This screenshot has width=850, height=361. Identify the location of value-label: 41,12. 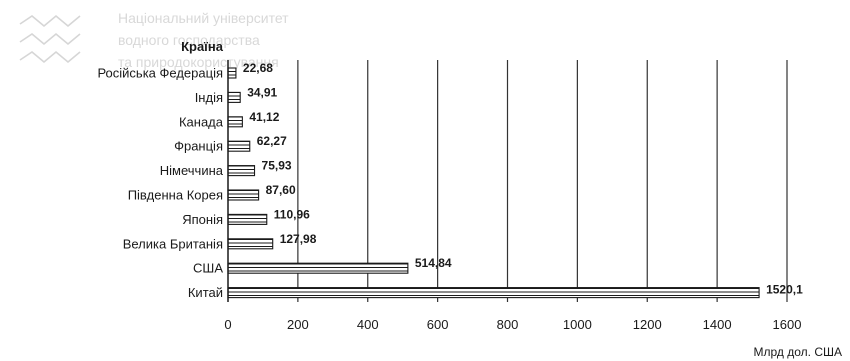
(264, 117).